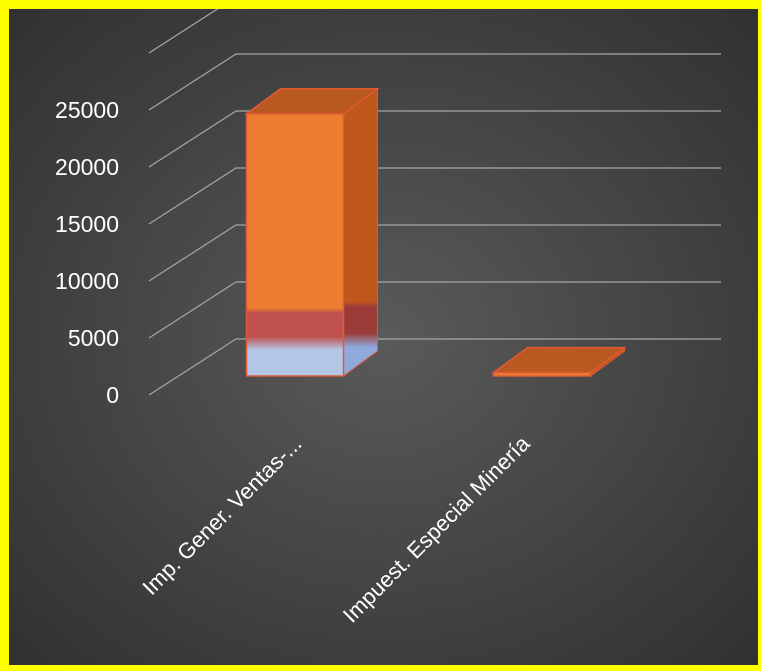 The width and height of the screenshot is (761, 671). What do you see at coordinates (87, 224) in the screenshot?
I see `y-tick-label: 15000` at bounding box center [87, 224].